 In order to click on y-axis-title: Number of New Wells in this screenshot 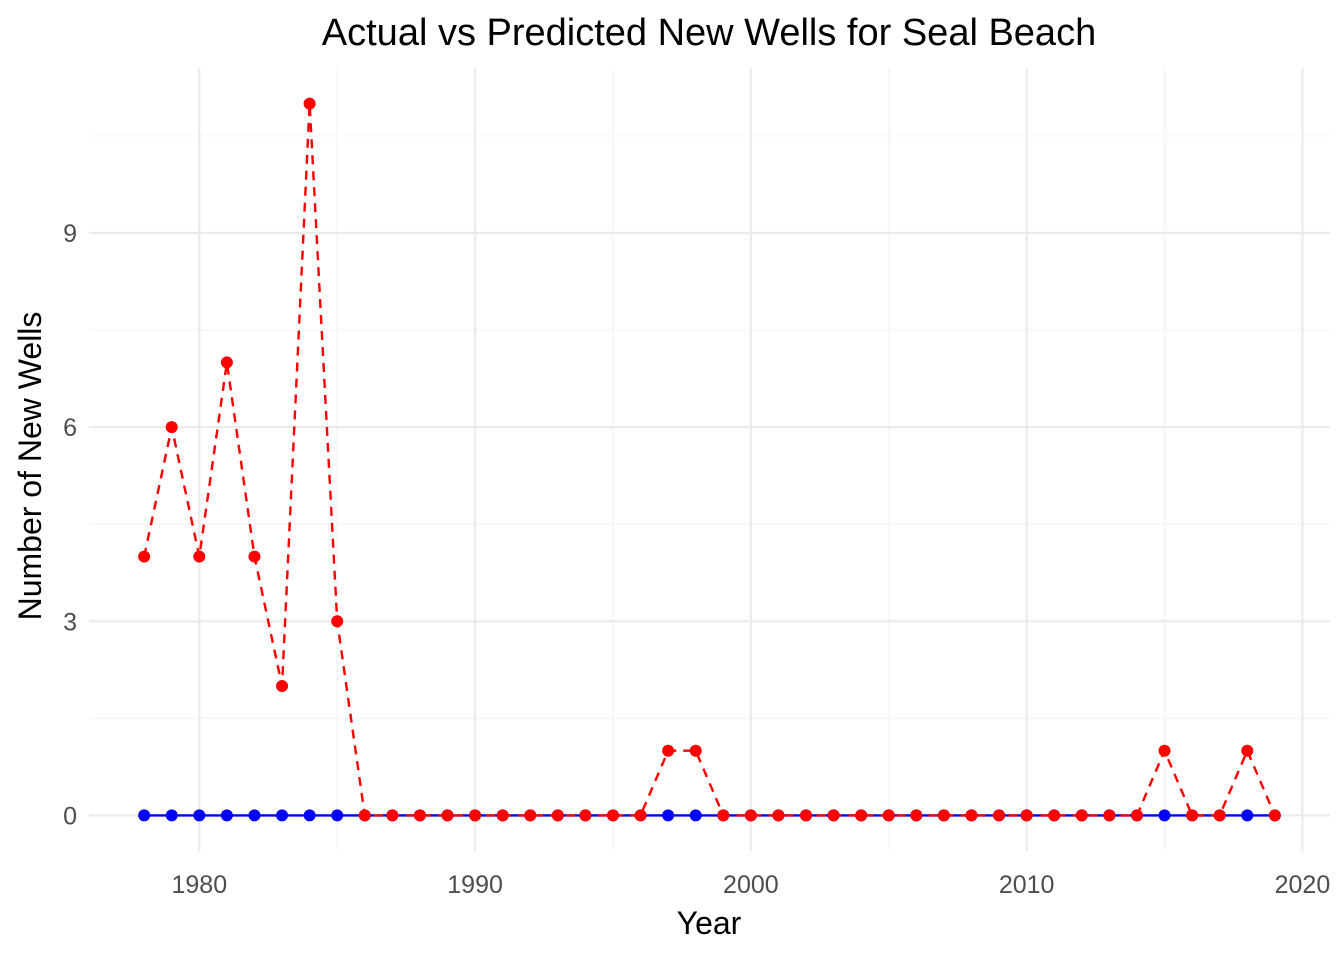, I will do `click(30, 466)`.